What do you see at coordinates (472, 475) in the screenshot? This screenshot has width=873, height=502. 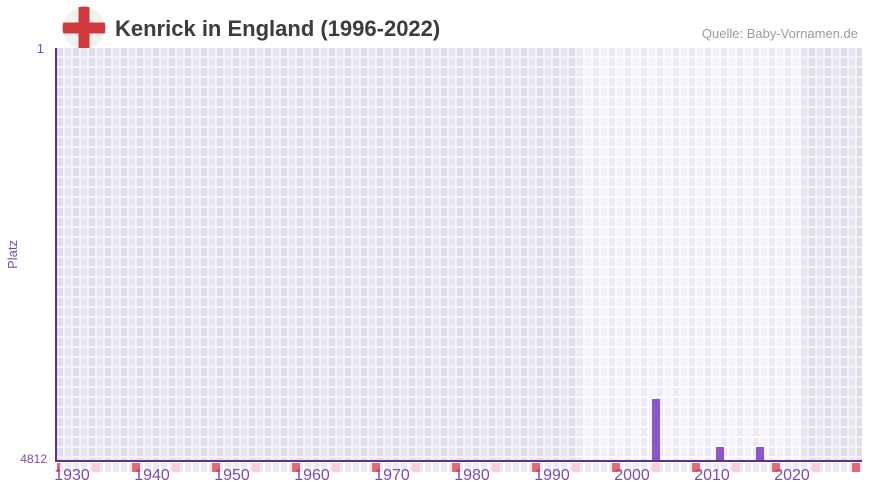 I see `x-tick-1980: 1980` at bounding box center [472, 475].